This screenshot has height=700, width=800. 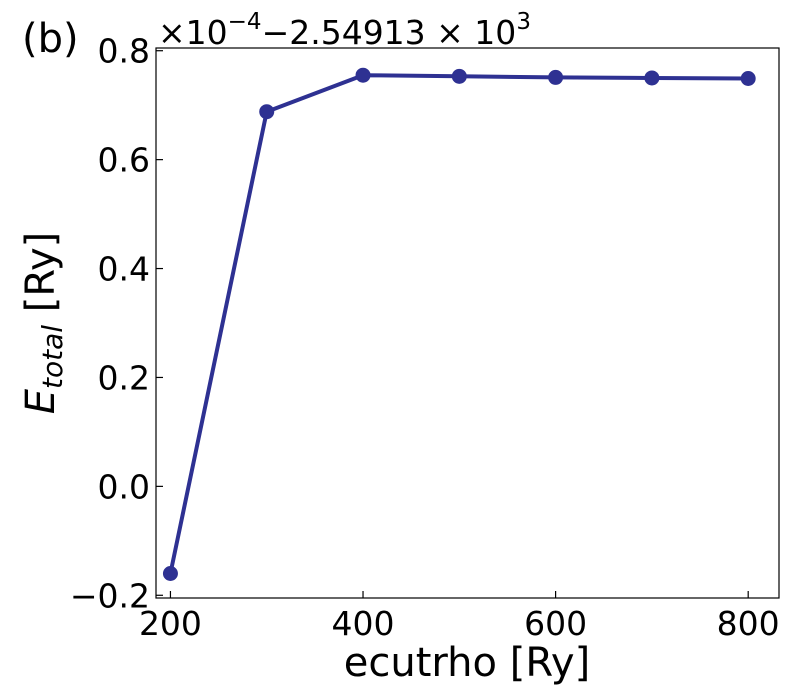 I want to click on offset-prefix: ×10, so click(x=193, y=32).